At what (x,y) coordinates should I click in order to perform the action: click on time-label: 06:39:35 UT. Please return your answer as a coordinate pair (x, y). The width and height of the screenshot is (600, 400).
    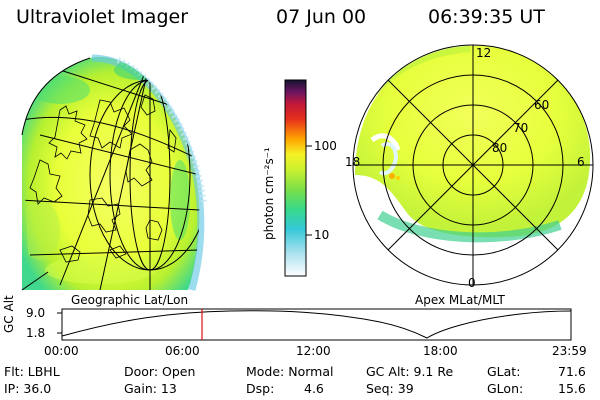
    Looking at the image, I should click on (486, 17).